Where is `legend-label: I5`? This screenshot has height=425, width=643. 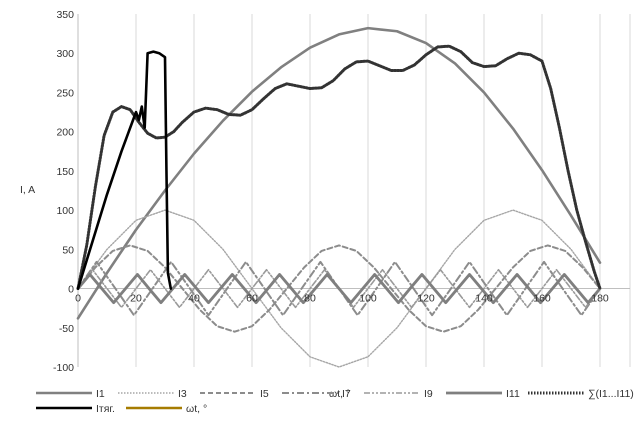
legend-label: I5 is located at coordinates (264, 394).